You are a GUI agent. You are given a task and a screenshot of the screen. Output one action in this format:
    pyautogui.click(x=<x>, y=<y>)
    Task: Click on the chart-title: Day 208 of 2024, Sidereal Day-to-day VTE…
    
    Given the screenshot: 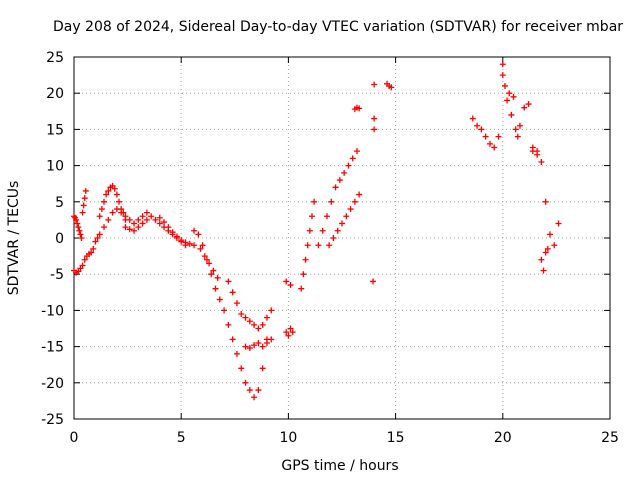 What is the action you would take?
    pyautogui.click(x=338, y=27)
    